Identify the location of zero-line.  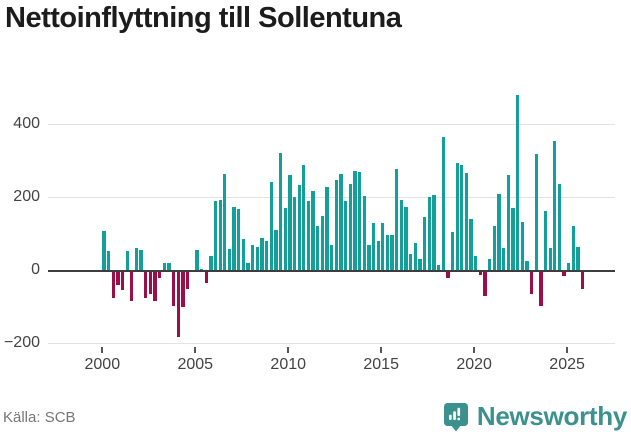
(331, 270).